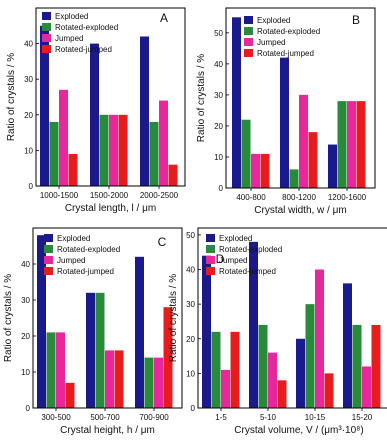  What do you see at coordinates (288, 31) in the screenshot?
I see `legend-label-b-1: Rotated-exploded` at bounding box center [288, 31].